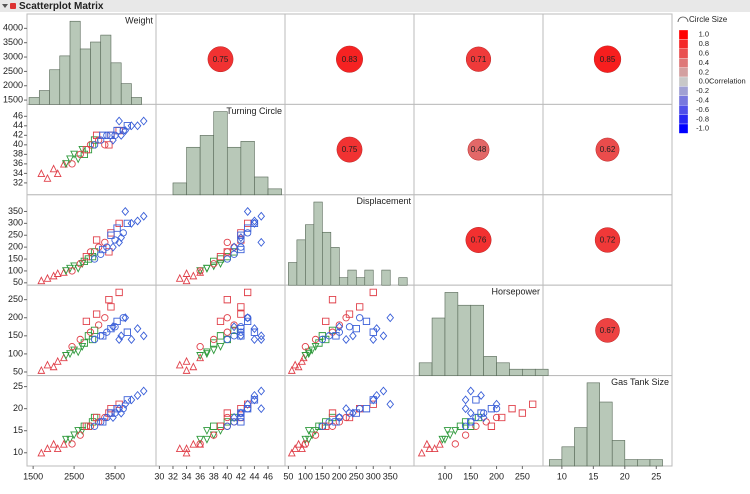 Image resolution: width=750 pixels, height=494 pixels. I want to click on y-tick-label: 1500, so click(13, 99).